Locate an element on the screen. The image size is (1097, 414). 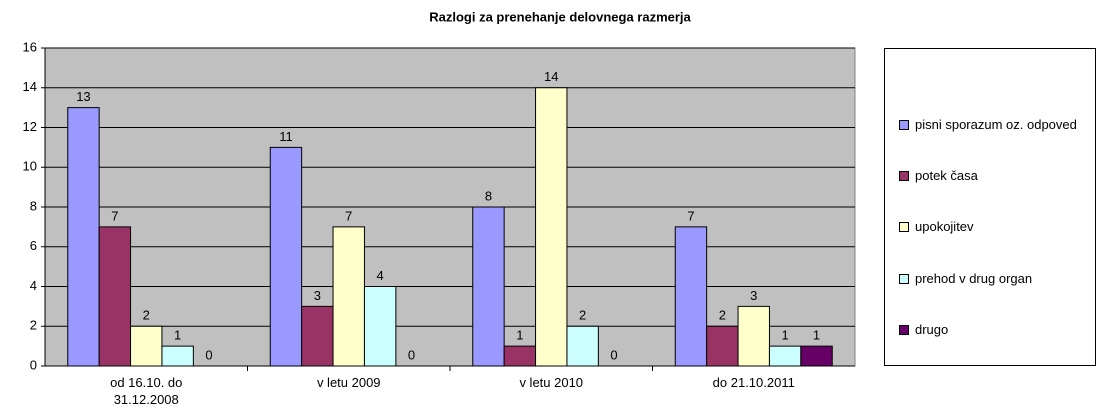
y-tick-label: 14 is located at coordinates (30, 86).